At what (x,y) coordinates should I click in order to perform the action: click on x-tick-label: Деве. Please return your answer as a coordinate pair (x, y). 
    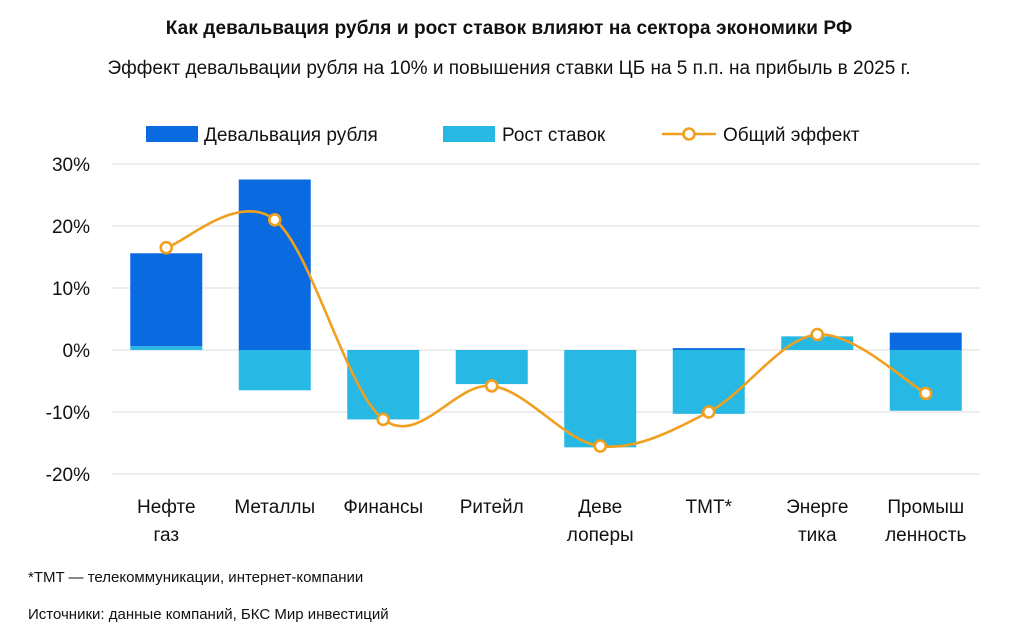
    Looking at the image, I should click on (600, 507).